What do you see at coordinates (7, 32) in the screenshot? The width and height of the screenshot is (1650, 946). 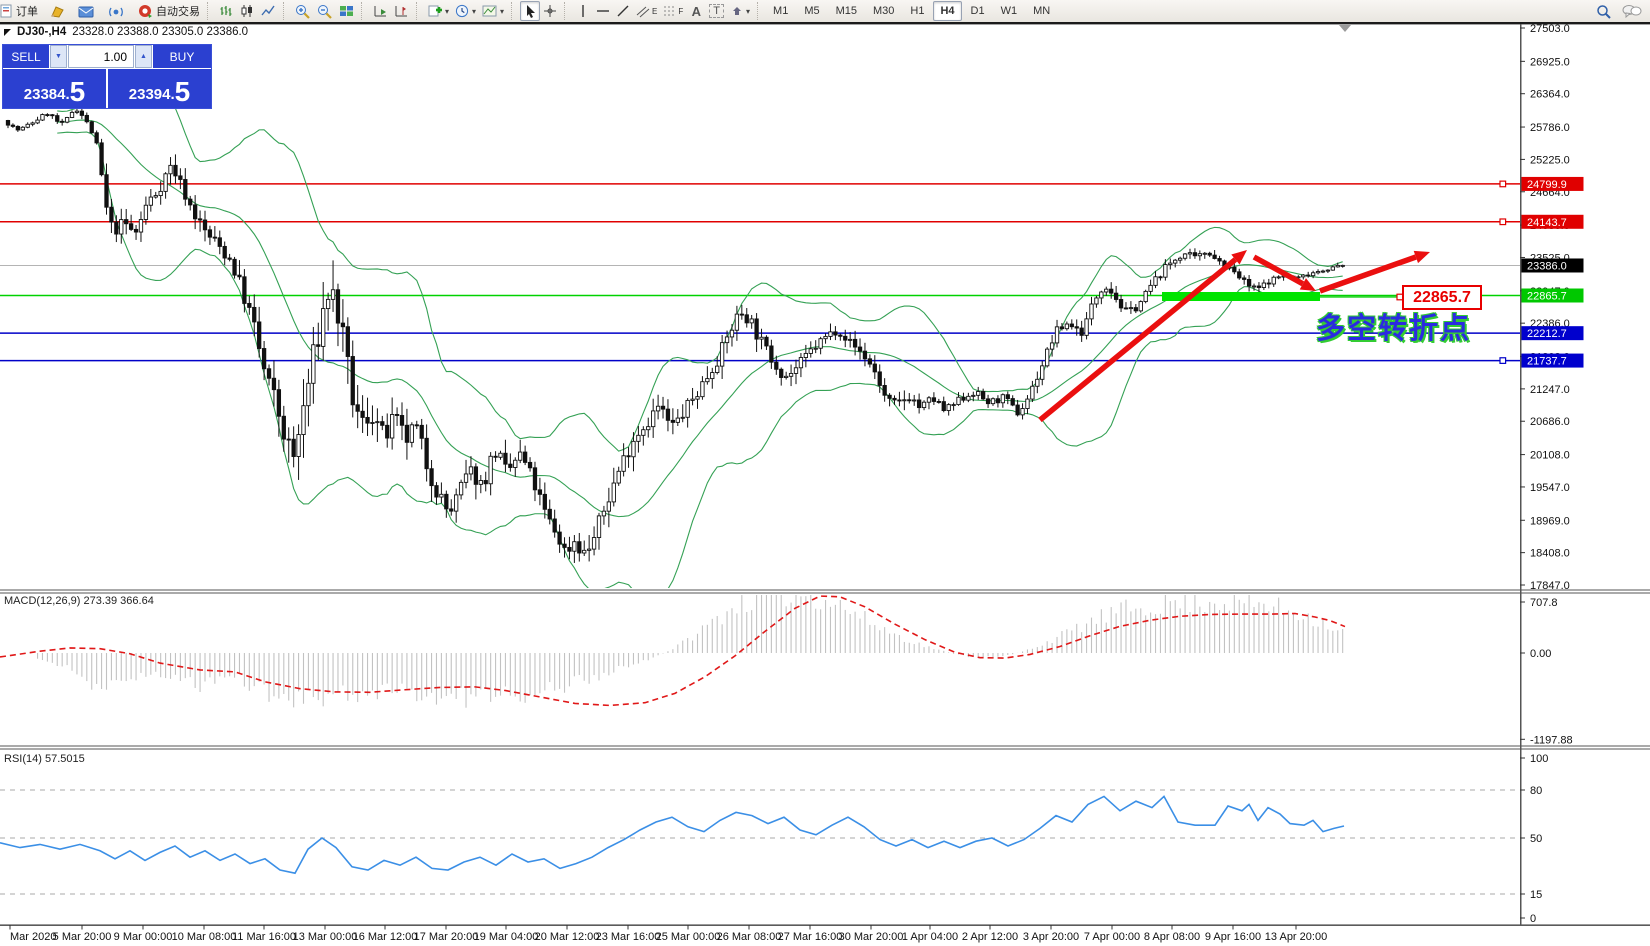 I see `collapse-triangle-icon` at bounding box center [7, 32].